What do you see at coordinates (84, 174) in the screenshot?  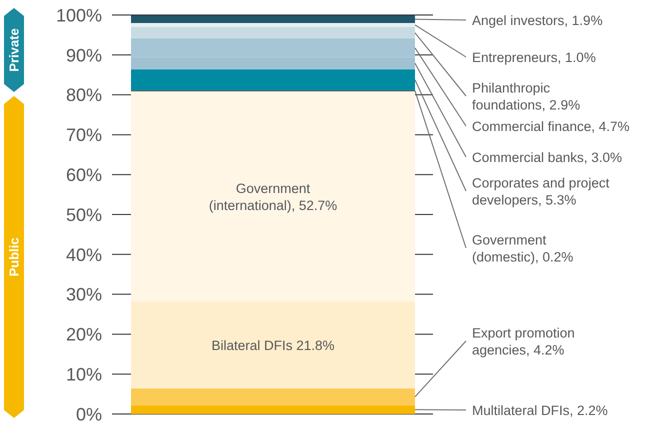 I see `y-tick-label: 60%` at bounding box center [84, 174].